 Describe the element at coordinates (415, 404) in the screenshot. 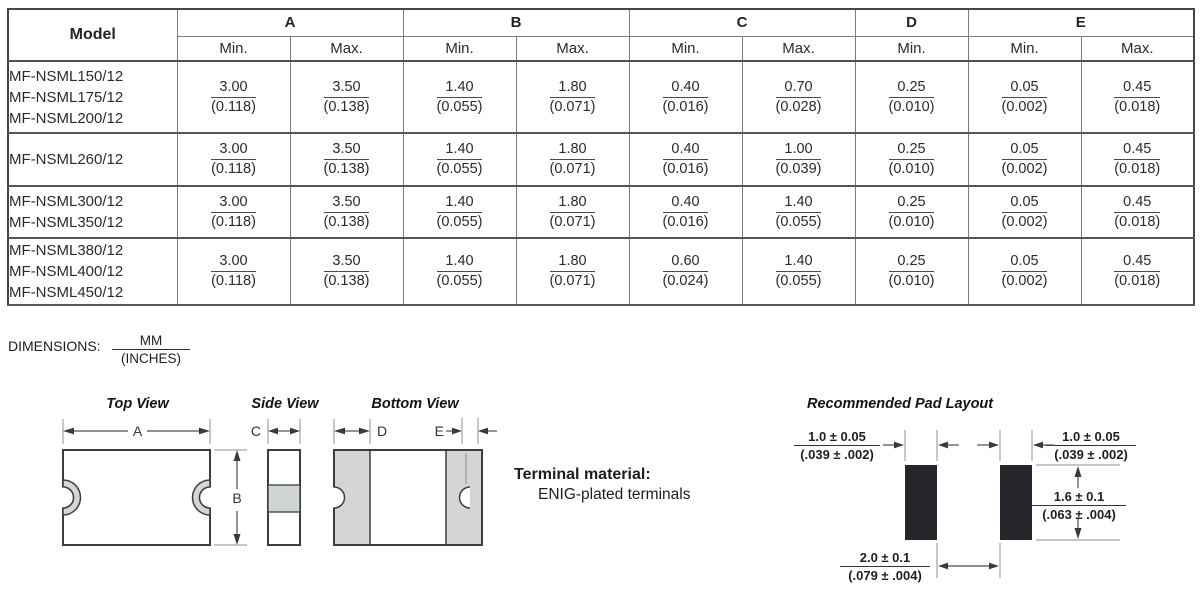

I see `bottom-view-title: Bottom View` at that location.